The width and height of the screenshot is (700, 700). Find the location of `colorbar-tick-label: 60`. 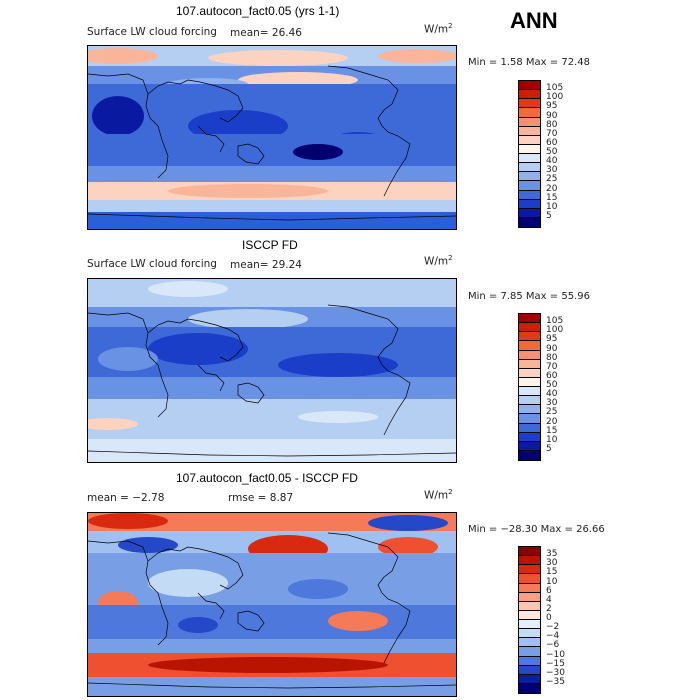

colorbar-tick-label: 60 is located at coordinates (552, 375).